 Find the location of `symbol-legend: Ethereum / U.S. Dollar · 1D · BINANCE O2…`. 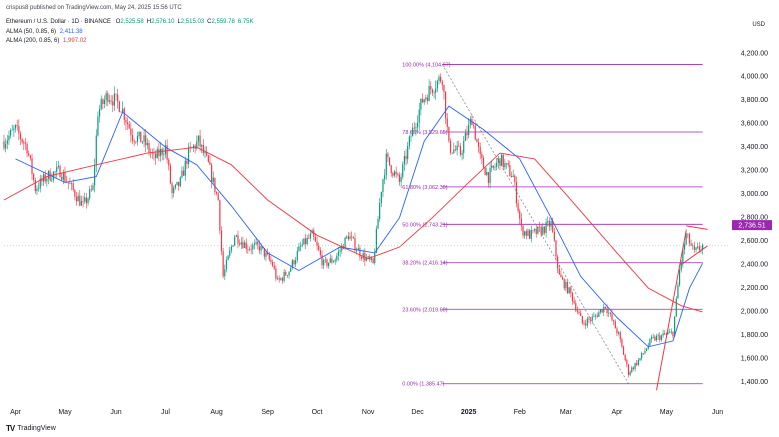

symbol-legend: Ethereum / U.S. Dollar · 1D · BINANCE O2… is located at coordinates (130, 22).